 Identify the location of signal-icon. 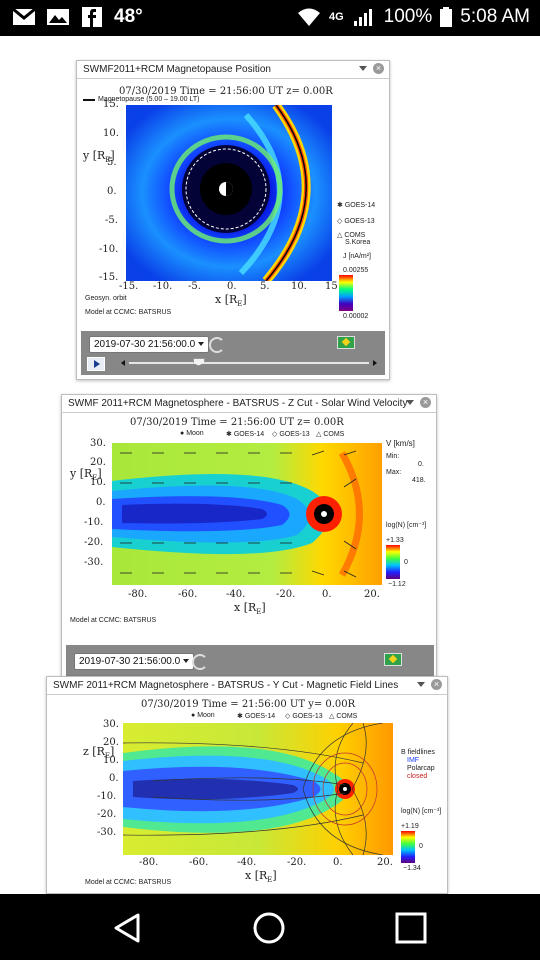
(362, 17).